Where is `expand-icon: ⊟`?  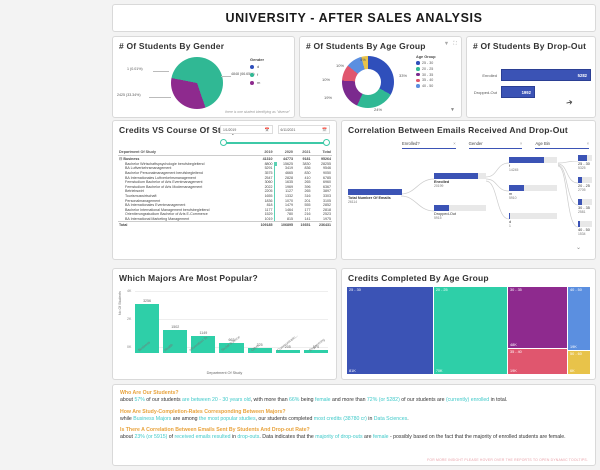
expand-icon: ⊟ is located at coordinates (121, 159).